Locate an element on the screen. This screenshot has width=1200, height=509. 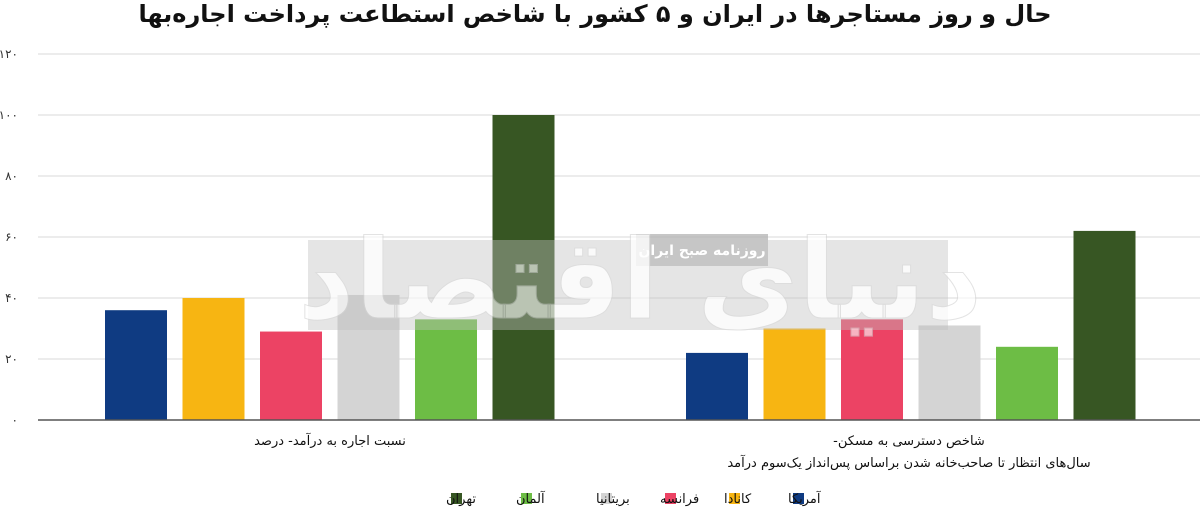
legend-label: تهران is located at coordinates (461, 499).